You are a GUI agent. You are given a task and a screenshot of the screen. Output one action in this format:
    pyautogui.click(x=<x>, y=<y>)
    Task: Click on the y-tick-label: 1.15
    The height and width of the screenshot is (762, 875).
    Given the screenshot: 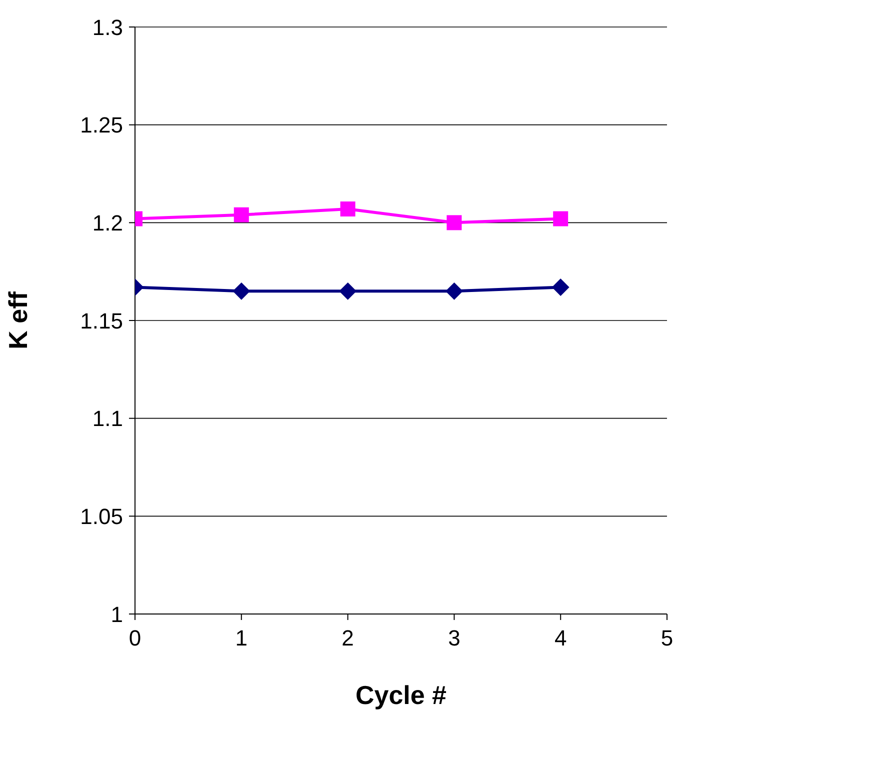 What is the action you would take?
    pyautogui.click(x=101, y=321)
    